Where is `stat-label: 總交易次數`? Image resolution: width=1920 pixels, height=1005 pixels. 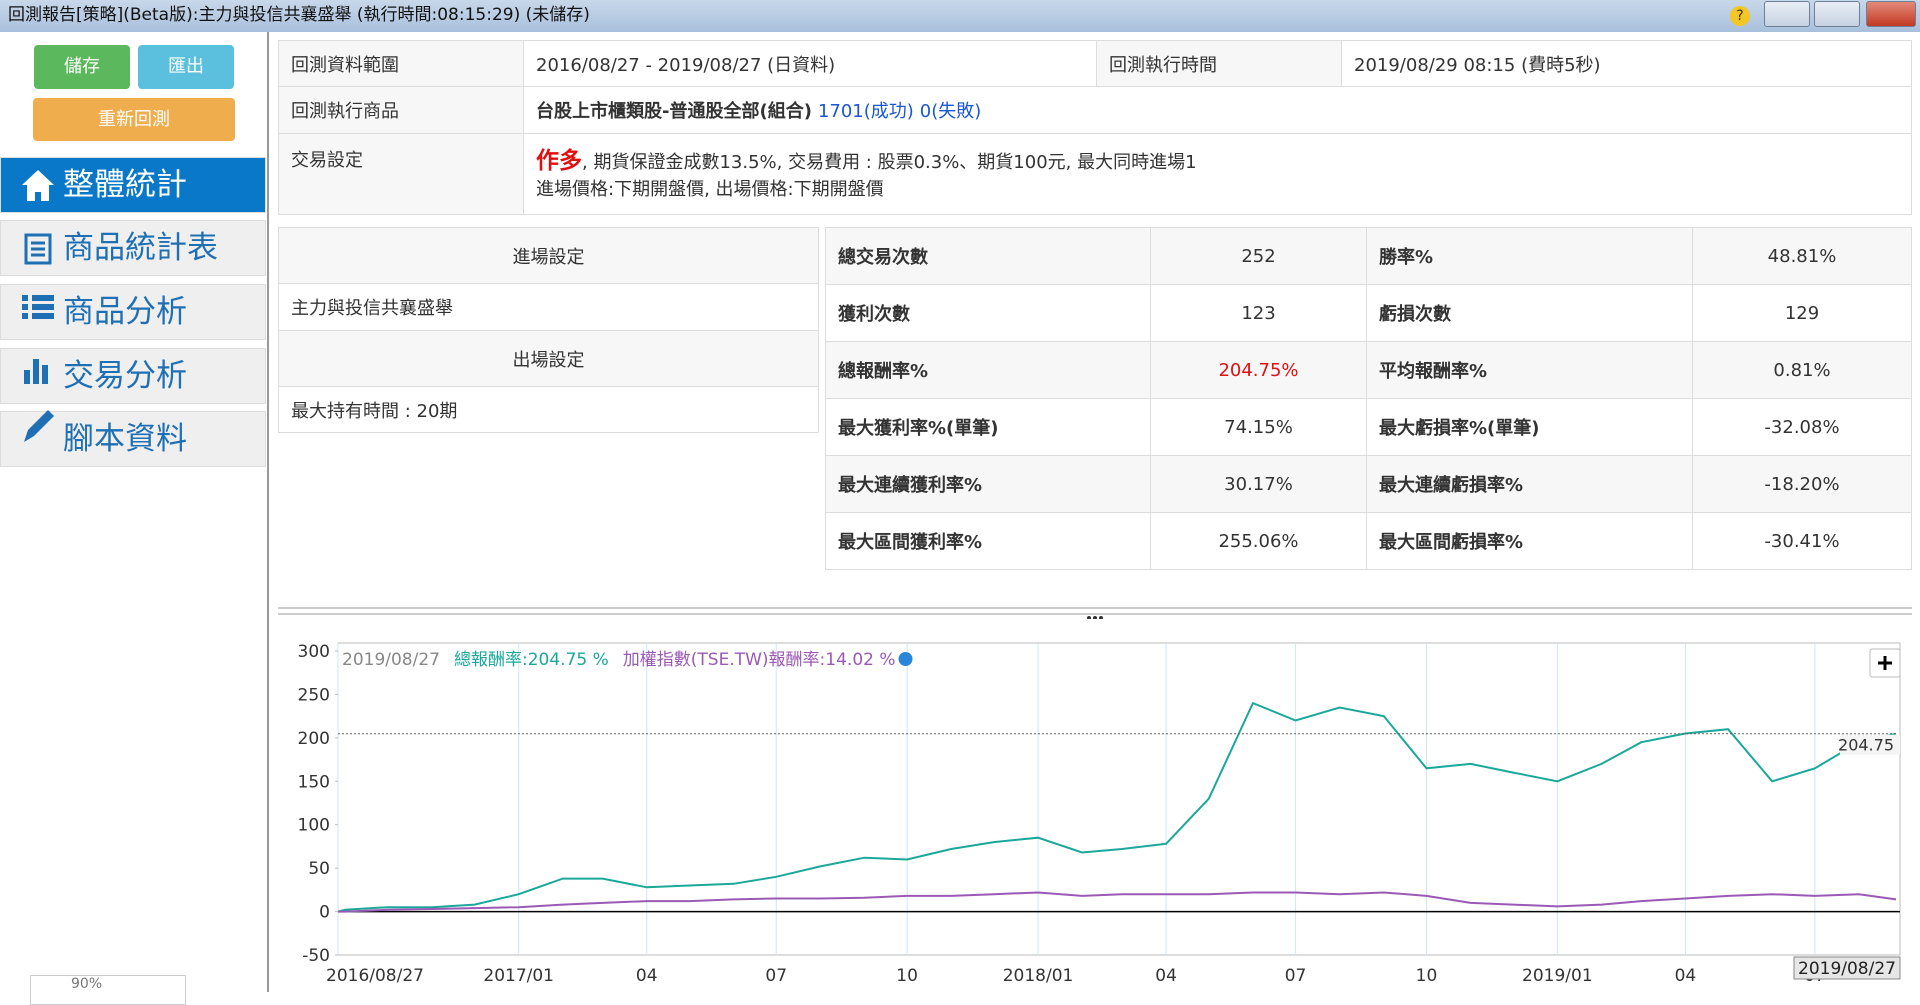
stat-label: 總交易次數 is located at coordinates (988, 256).